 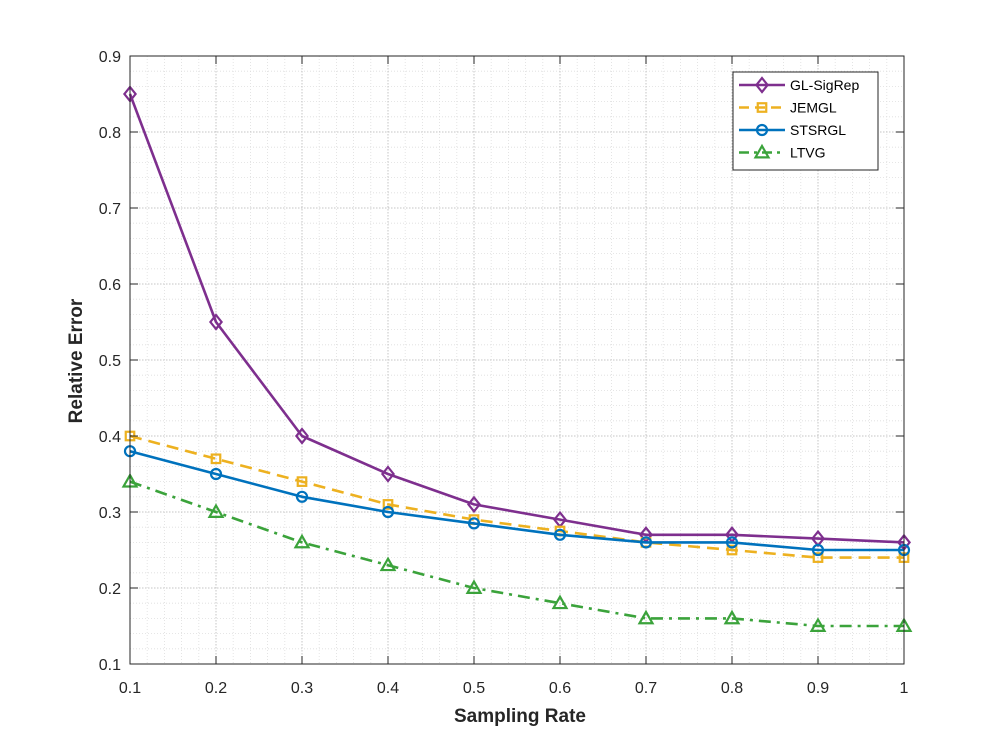 What do you see at coordinates (302, 688) in the screenshot?
I see `x-tick-label: 0.3` at bounding box center [302, 688].